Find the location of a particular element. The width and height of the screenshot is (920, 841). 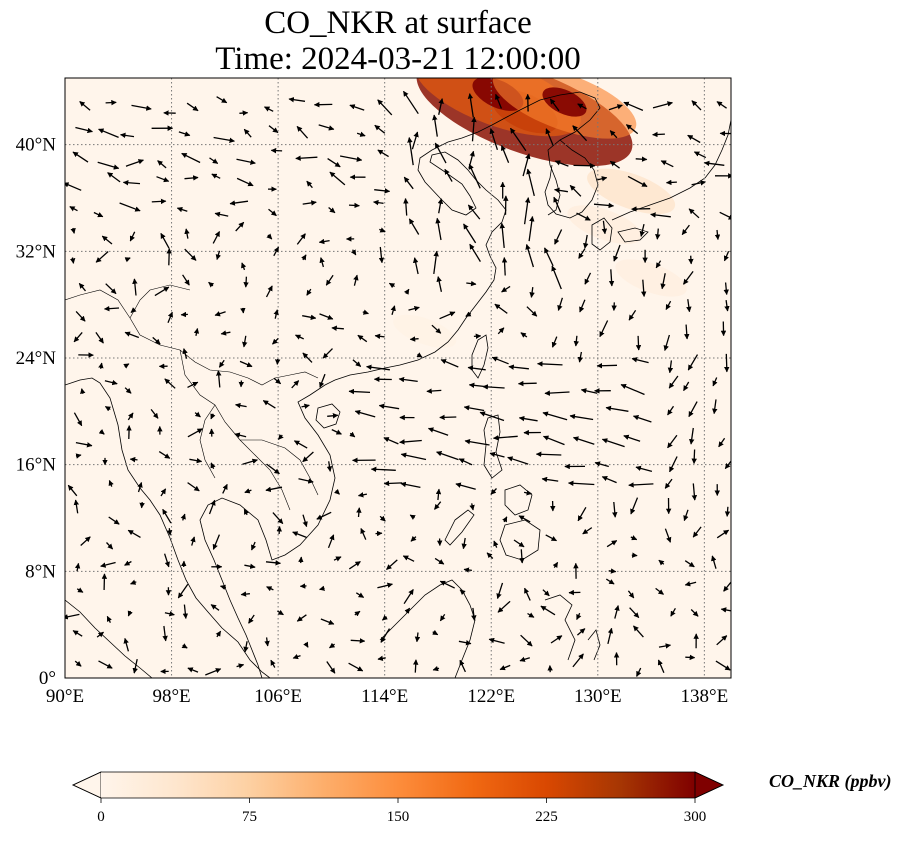

colorbar-tick-label: 300 is located at coordinates (695, 817).